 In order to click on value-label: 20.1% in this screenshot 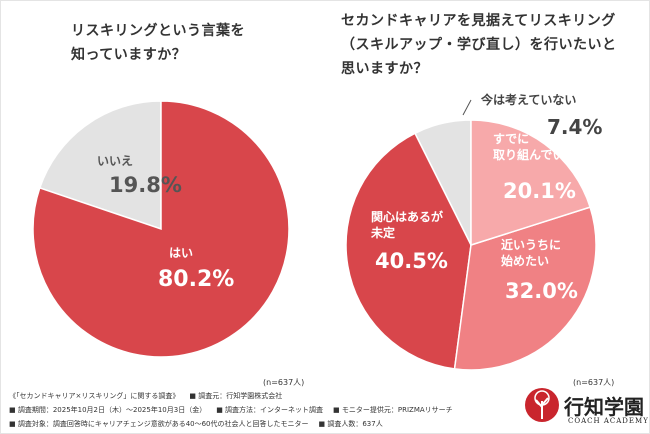, I will do `click(539, 191)`.